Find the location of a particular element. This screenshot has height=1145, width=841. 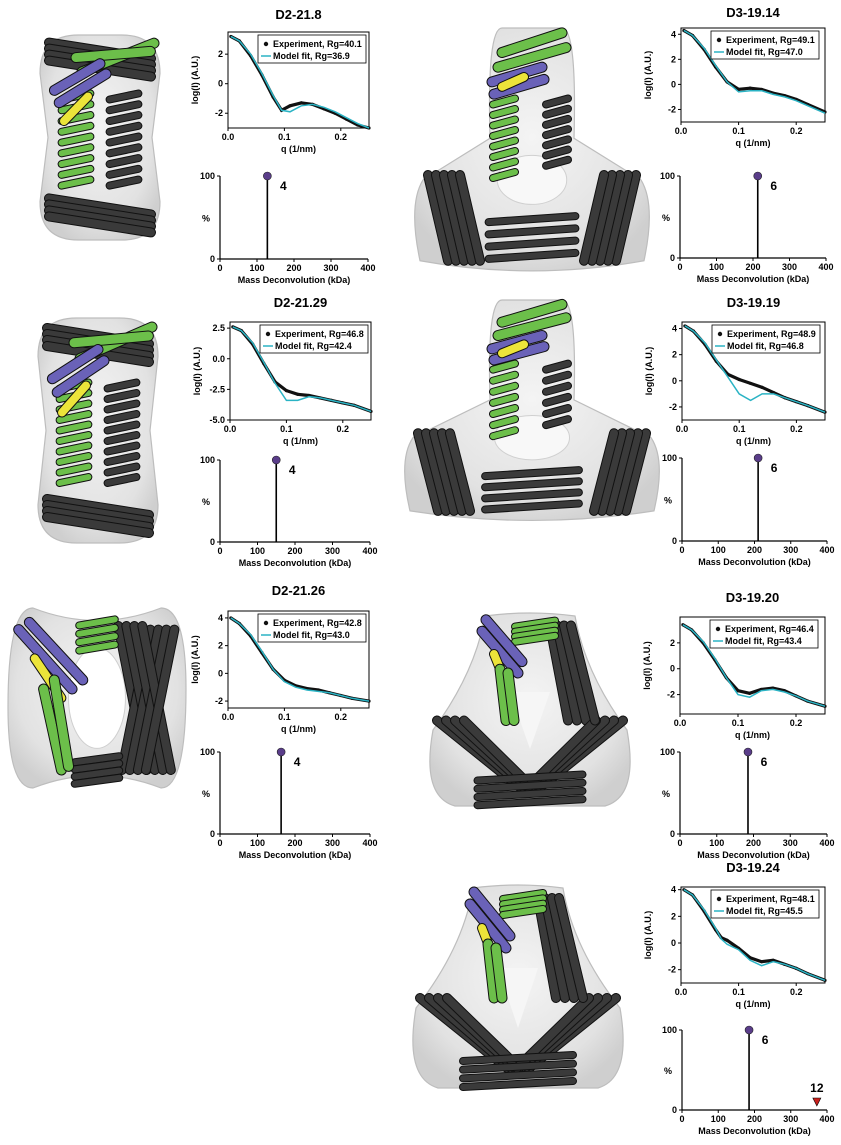

legend-label-model: Model fit, Rg=47.0 is located at coordinates (764, 52).